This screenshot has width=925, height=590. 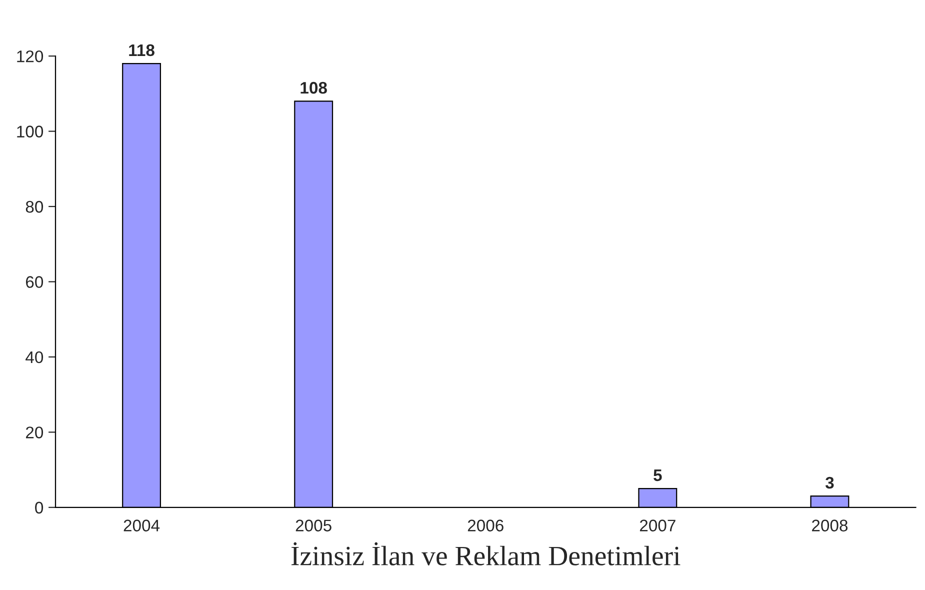 I want to click on x-tick-label: 2004, so click(x=142, y=526).